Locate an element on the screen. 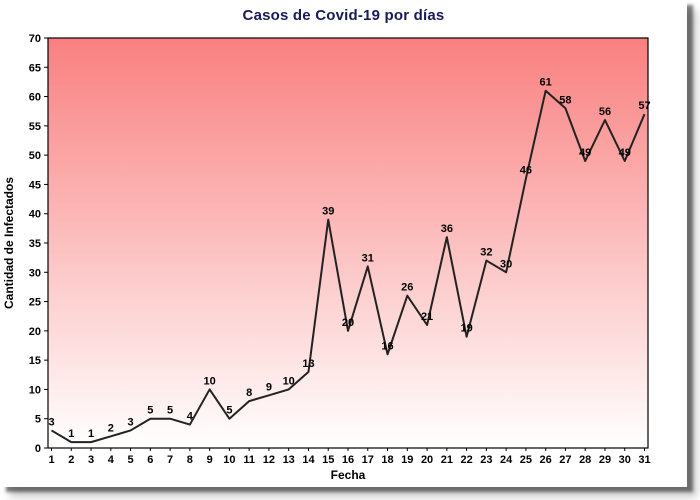 This screenshot has height=500, width=700. data-point-label: 30 is located at coordinates (506, 264).